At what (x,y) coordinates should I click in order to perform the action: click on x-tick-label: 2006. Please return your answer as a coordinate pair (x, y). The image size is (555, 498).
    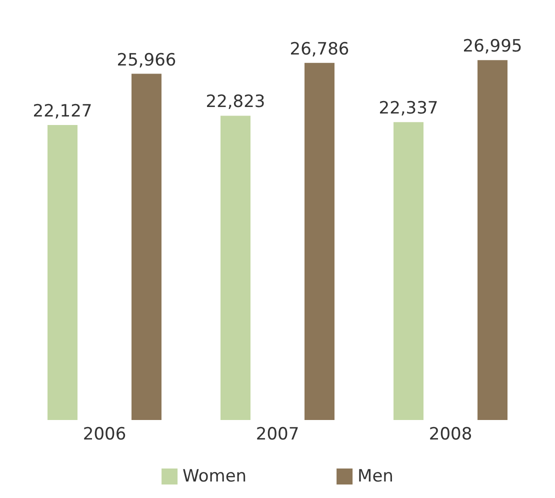
    Looking at the image, I should click on (104, 434).